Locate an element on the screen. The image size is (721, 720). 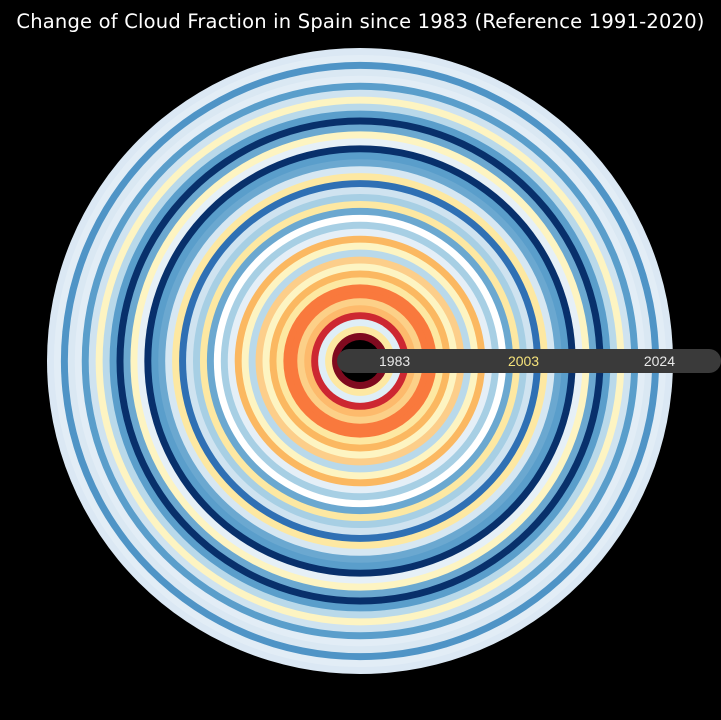
year-label-2003: 2003 is located at coordinates (523, 361).